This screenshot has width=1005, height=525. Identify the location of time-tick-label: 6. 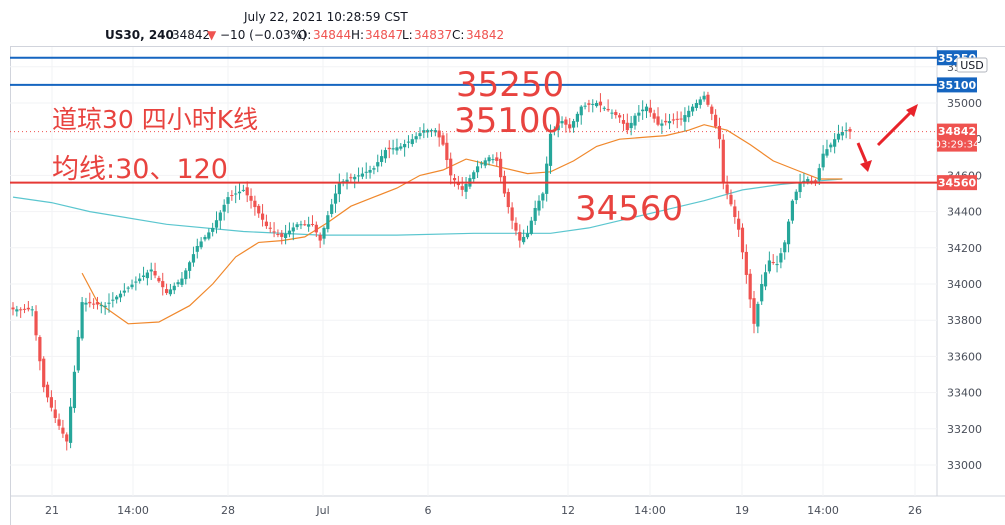
(428, 510).